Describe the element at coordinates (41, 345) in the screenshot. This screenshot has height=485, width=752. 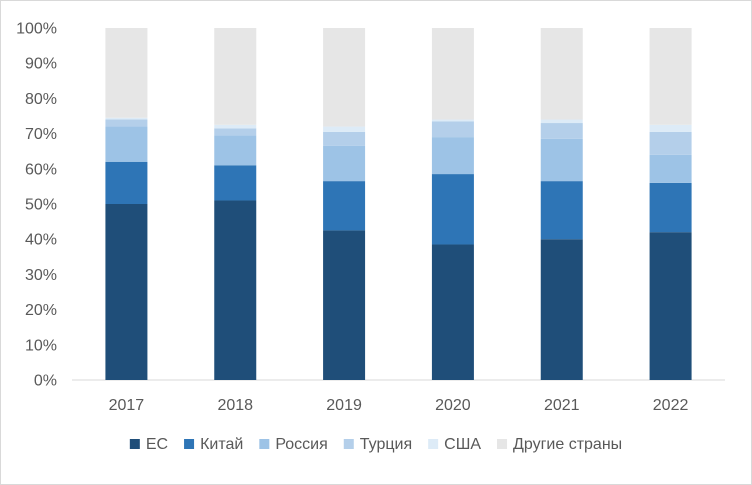
I see `y-tick-label-1: 10%` at that location.